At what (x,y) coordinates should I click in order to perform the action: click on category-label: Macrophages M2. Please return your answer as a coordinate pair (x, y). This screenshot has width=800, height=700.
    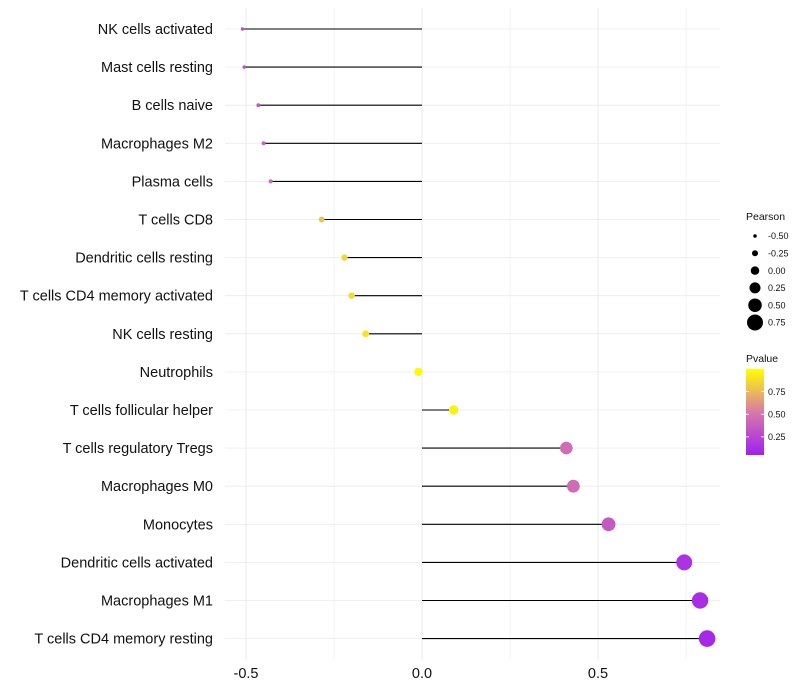
    Looking at the image, I should click on (157, 144).